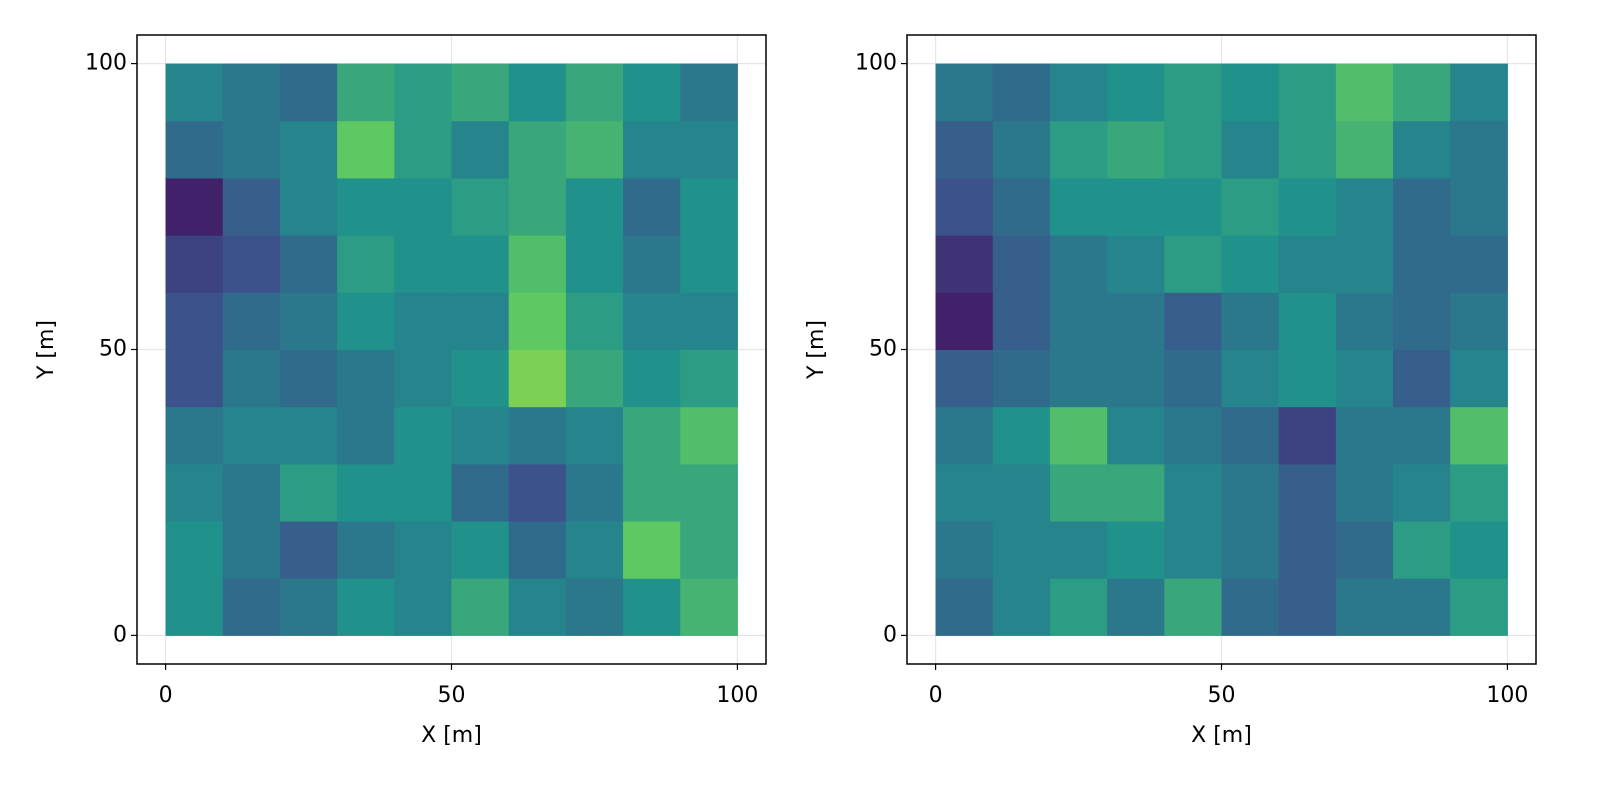 The image size is (1600, 800). I want to click on x-tick-label: 50, so click(1222, 695).